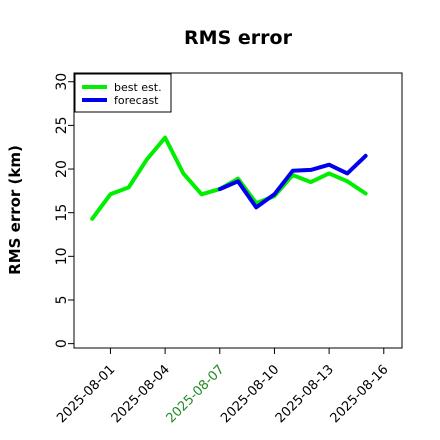 This screenshot has height=440, width=440. What do you see at coordinates (62, 169) in the screenshot?
I see `y-tick-label: 20` at bounding box center [62, 169].